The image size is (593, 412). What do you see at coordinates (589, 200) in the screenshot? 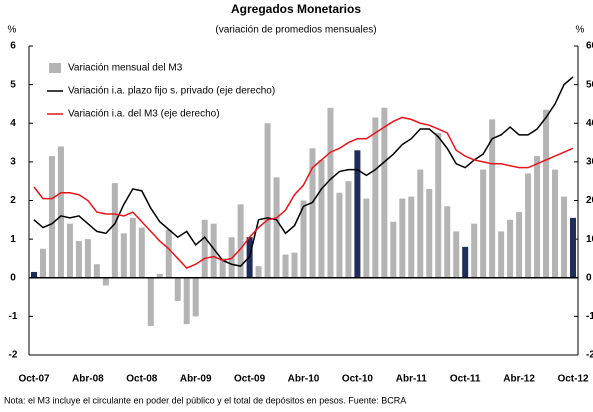
I see `y2-tick-label: 20` at bounding box center [589, 200].